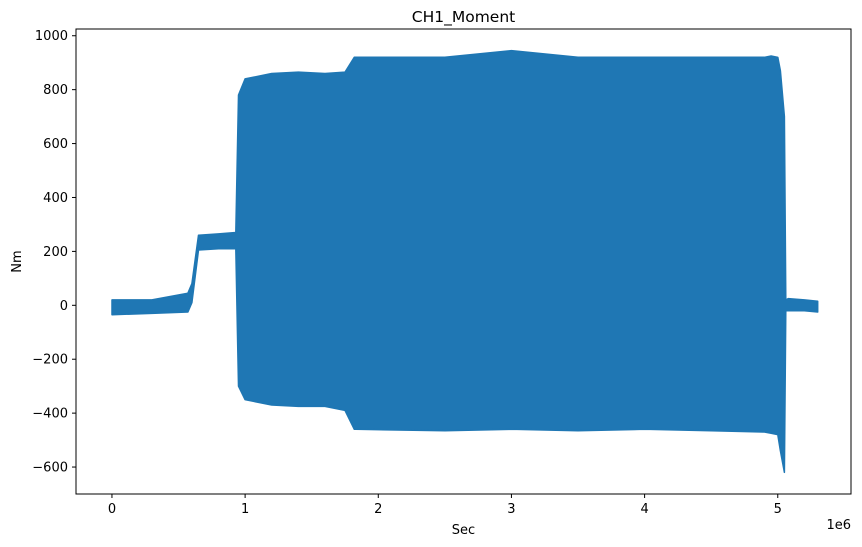 Image resolution: width=862 pixels, height=547 pixels. I want to click on x-tick-label: 5, so click(778, 509).